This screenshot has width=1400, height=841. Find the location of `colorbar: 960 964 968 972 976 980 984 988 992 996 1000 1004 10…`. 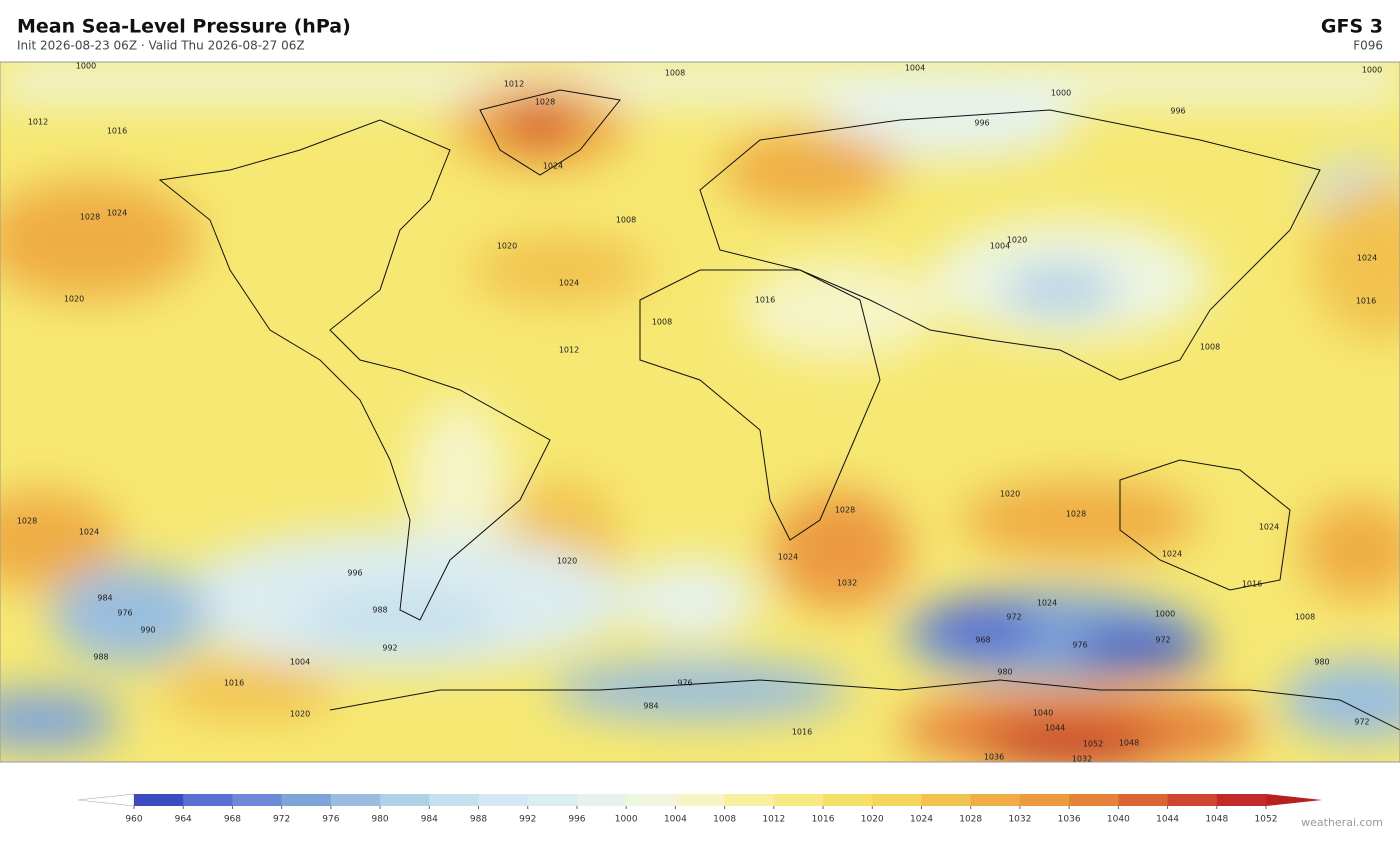

colorbar: 960 964 968 972 976 980 984 988 992 996 1000 1004 10… is located at coordinates (699, 809).